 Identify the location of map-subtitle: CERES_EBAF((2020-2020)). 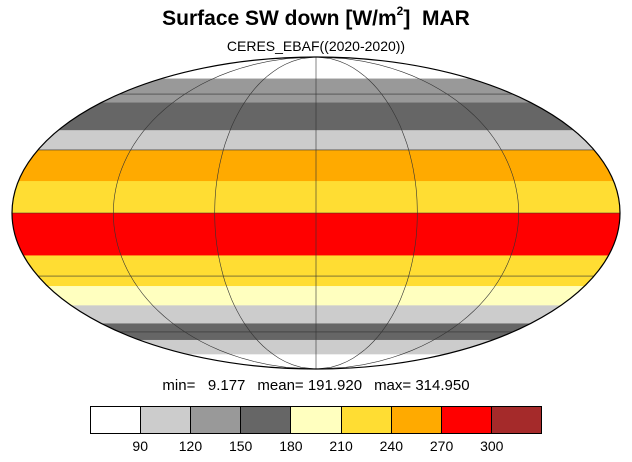
(316, 46).